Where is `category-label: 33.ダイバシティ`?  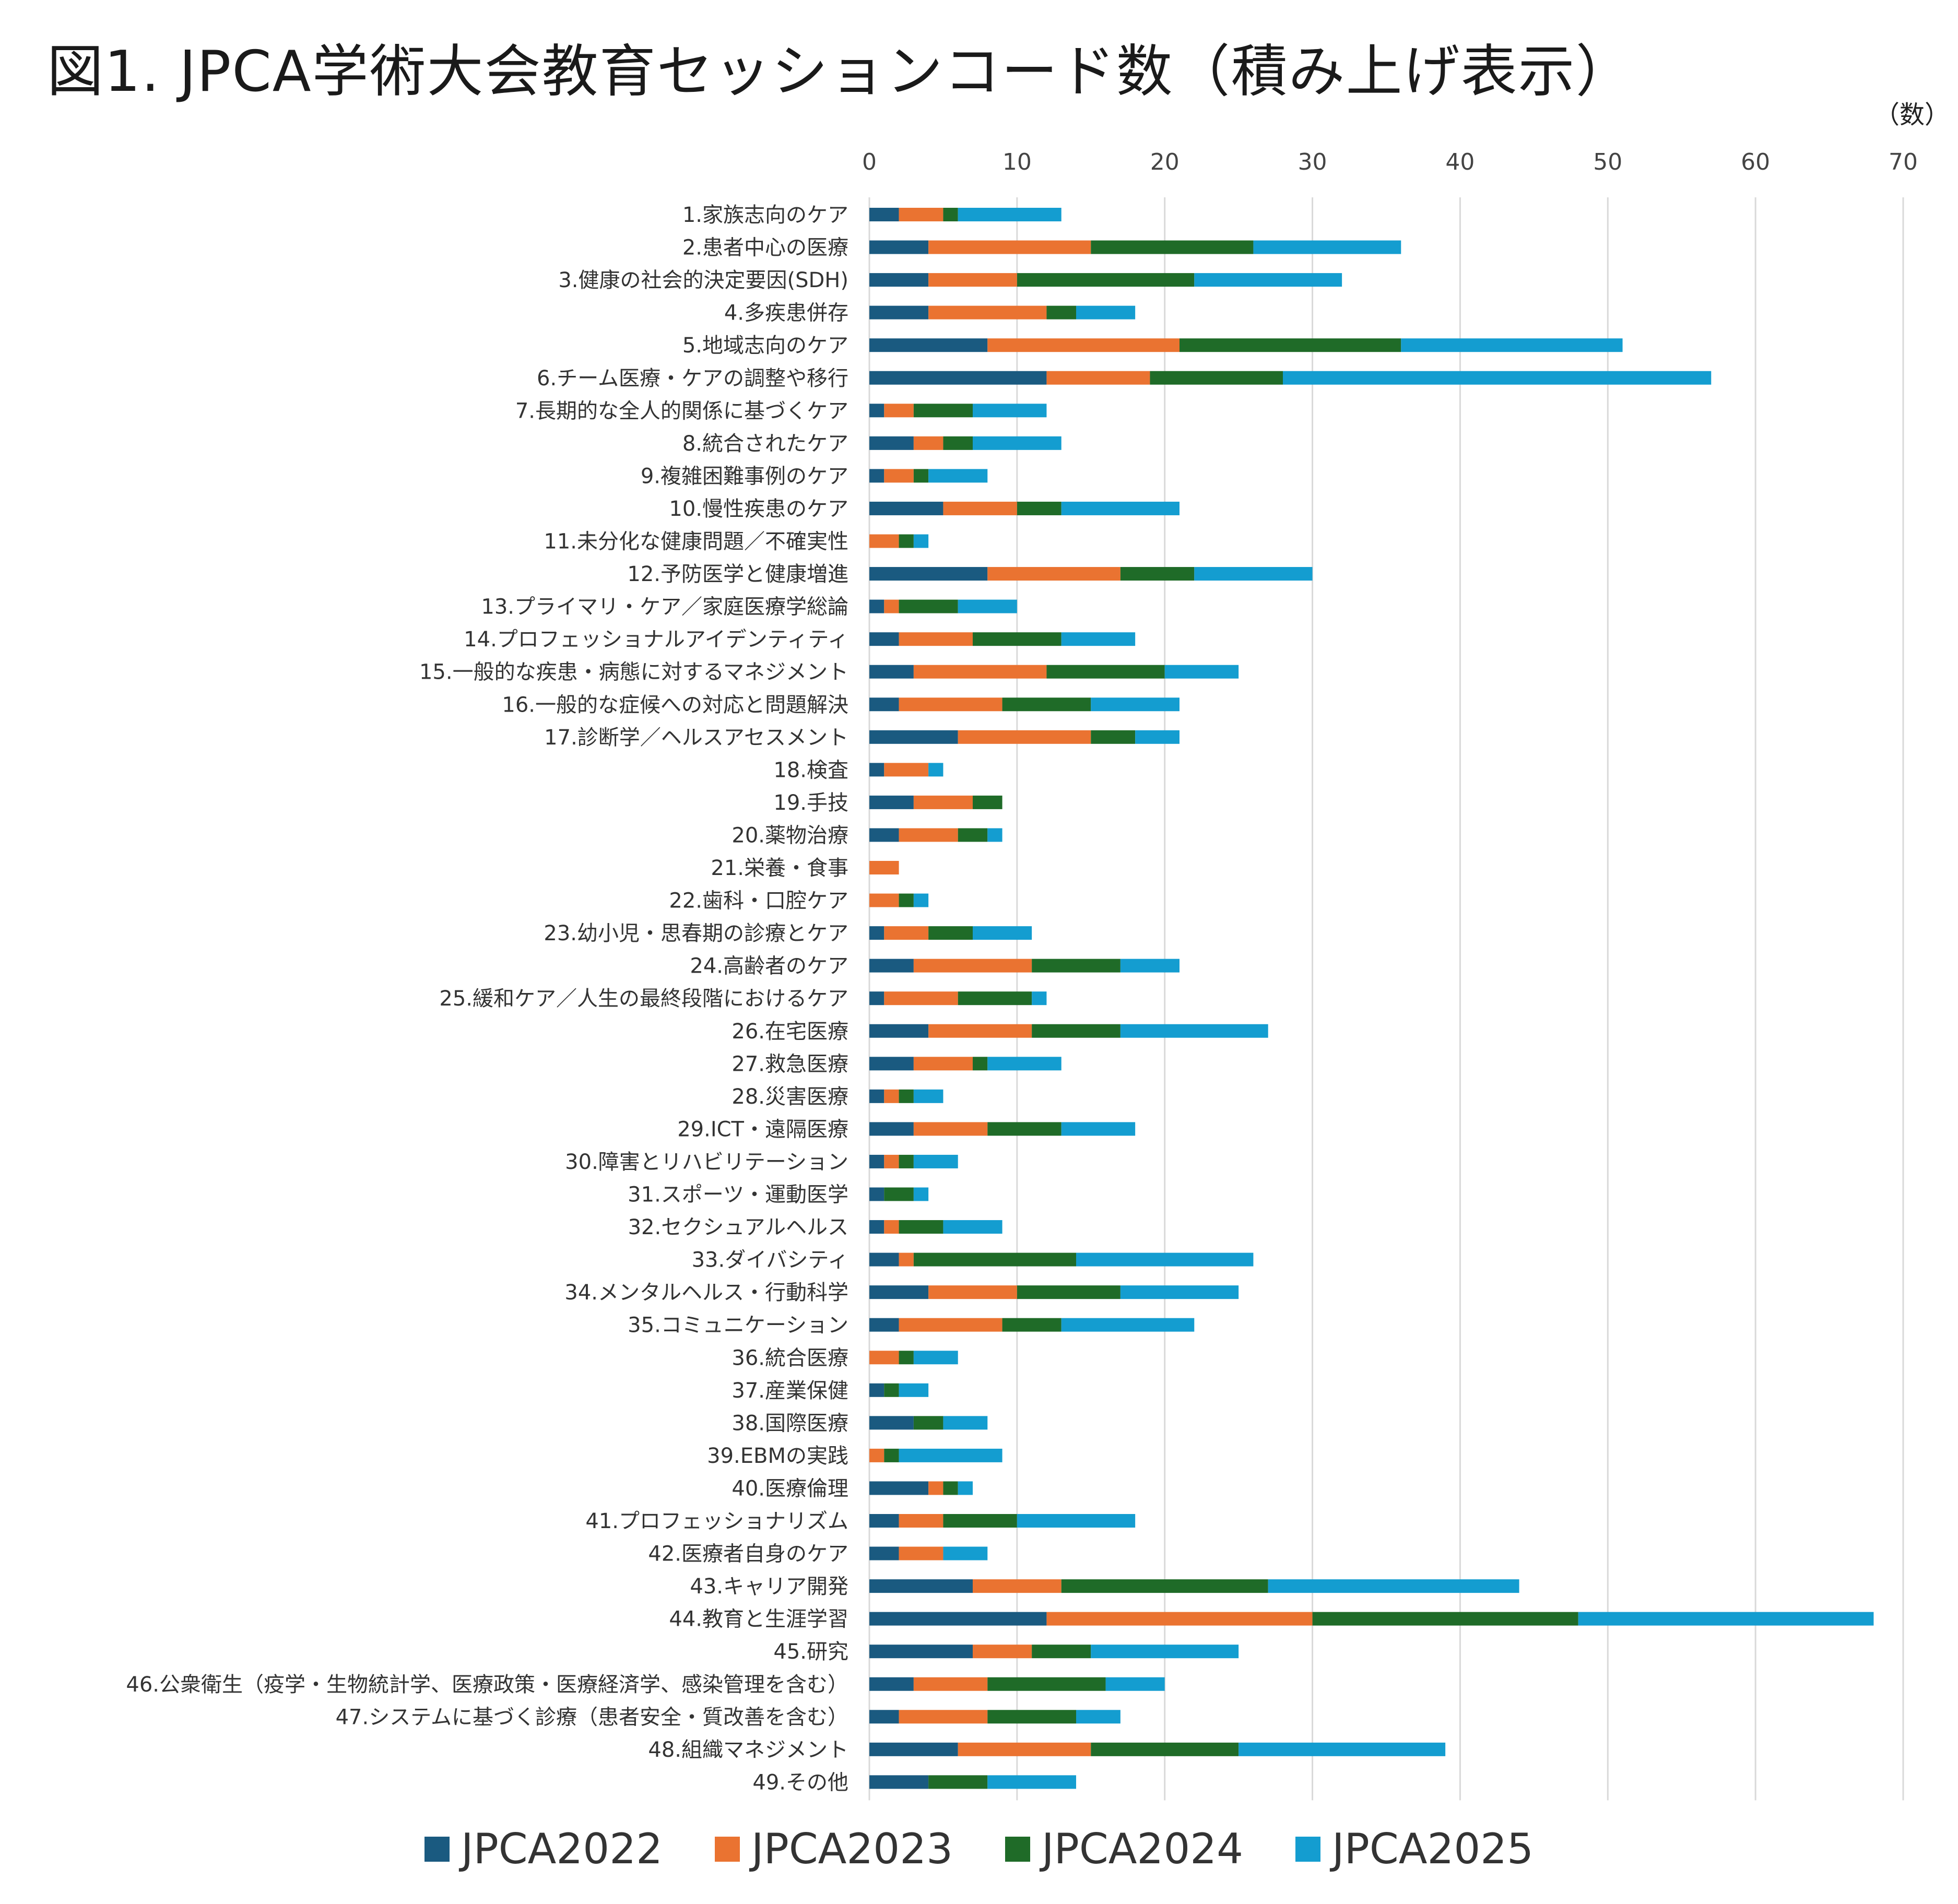
category-label: 33.ダイバシティ is located at coordinates (770, 1260).